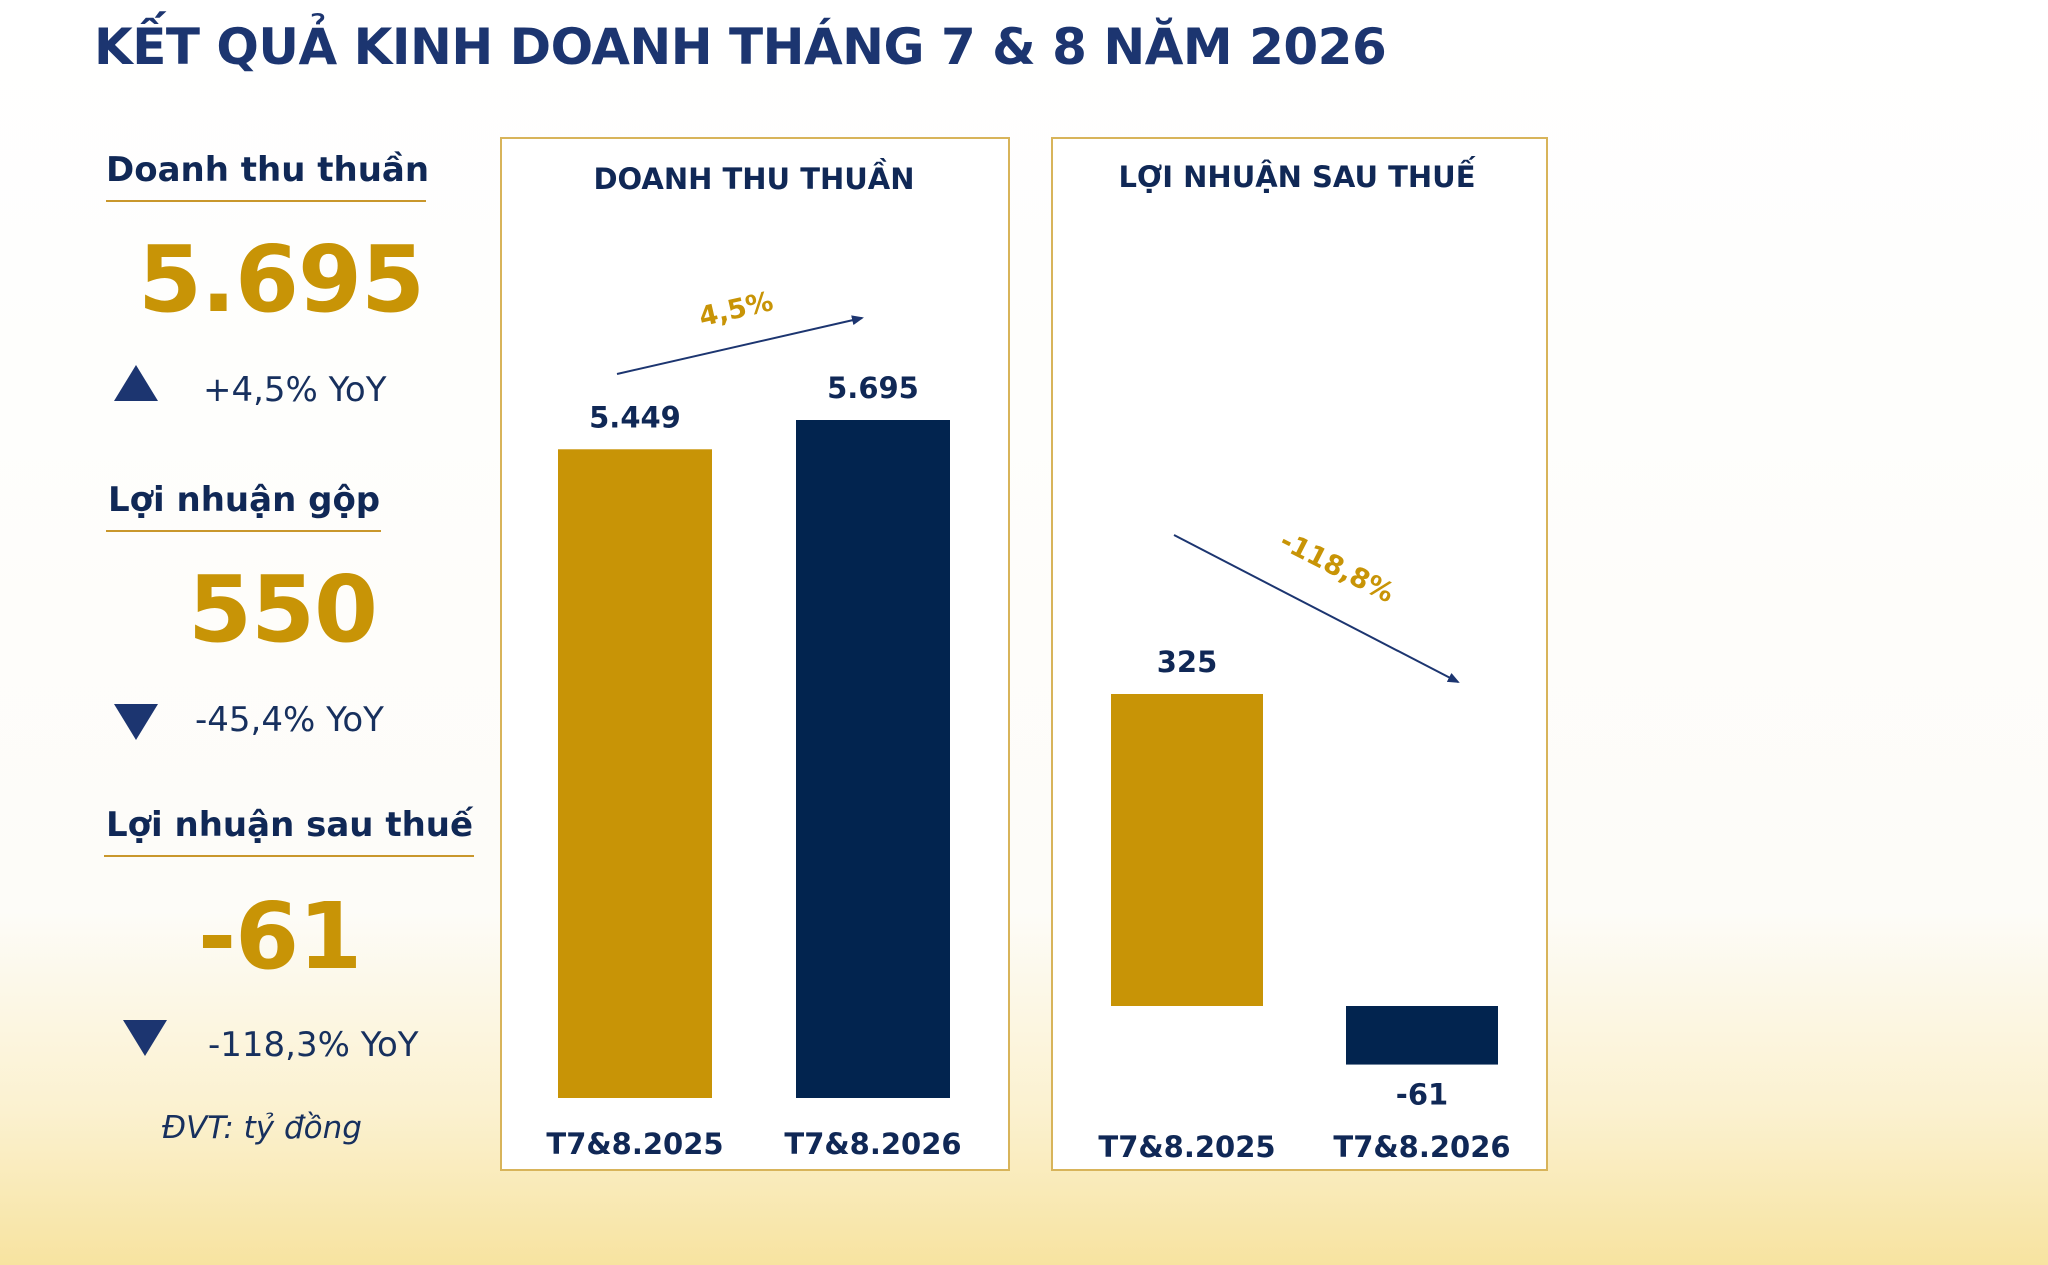 Image resolution: width=2048 pixels, height=1265 pixels. Describe the element at coordinates (289, 856) in the screenshot. I see `kpi-net-profit-underline` at that location.